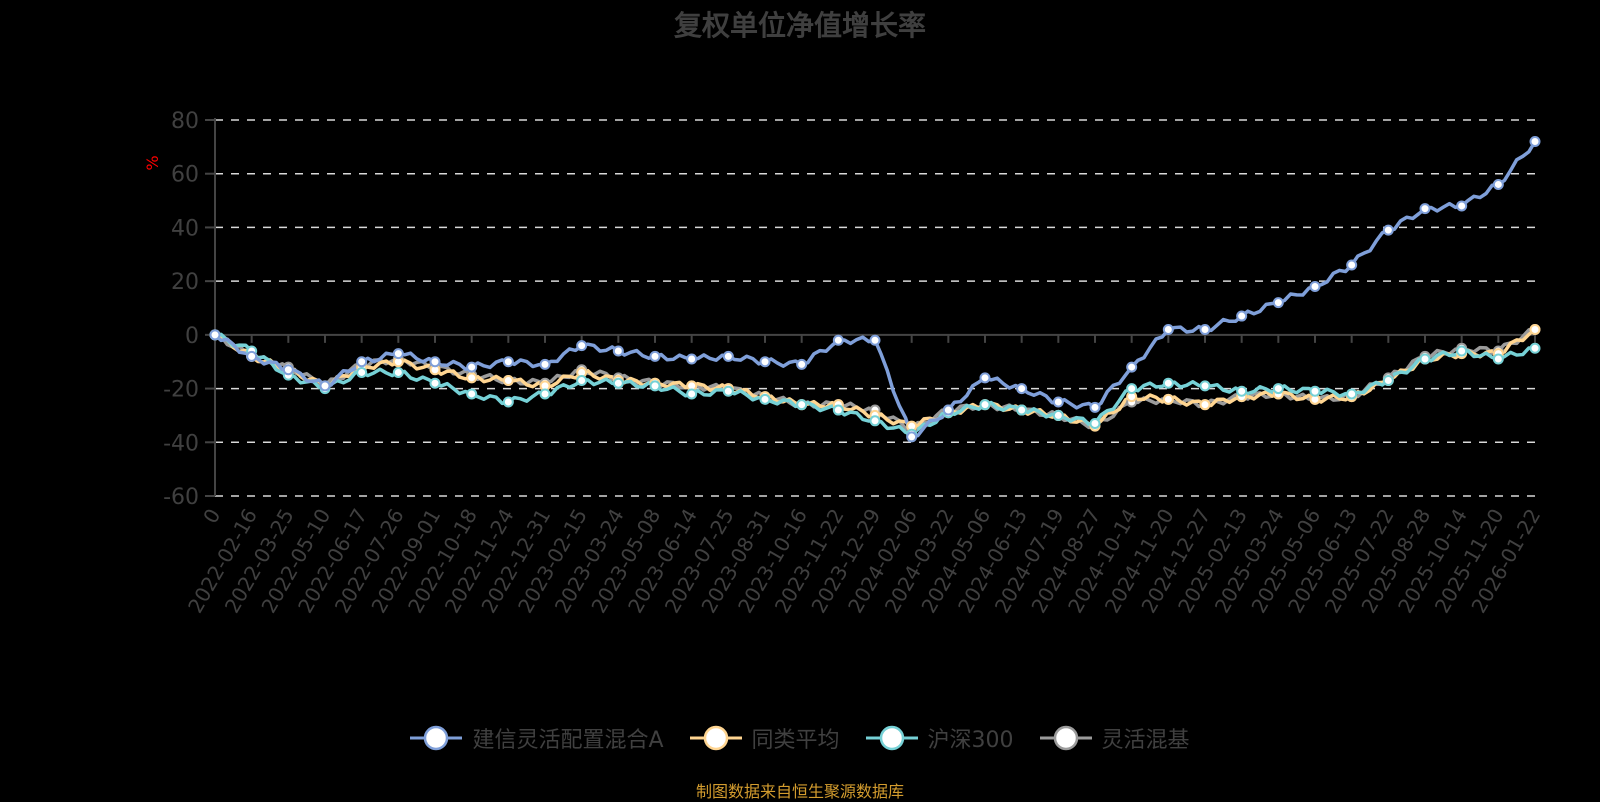 The width and height of the screenshot is (1600, 802). I want to click on legend-item: 建信灵活配置混合A, so click(537, 738).